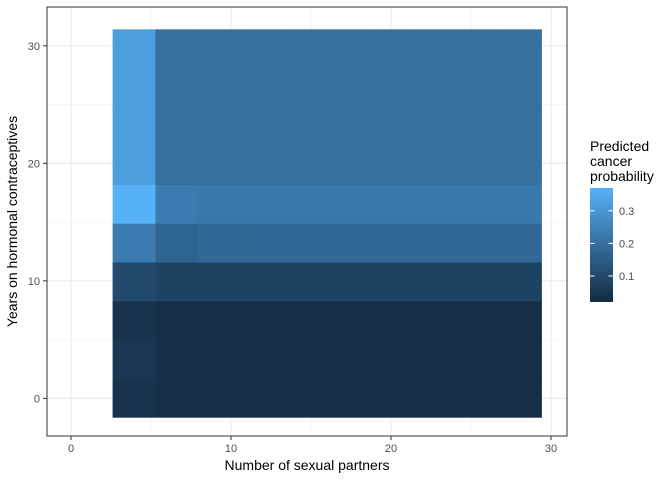 The height and width of the screenshot is (480, 672). Describe the element at coordinates (312, 445) in the screenshot. I see `x-axis: 0 10 20 30` at that location.